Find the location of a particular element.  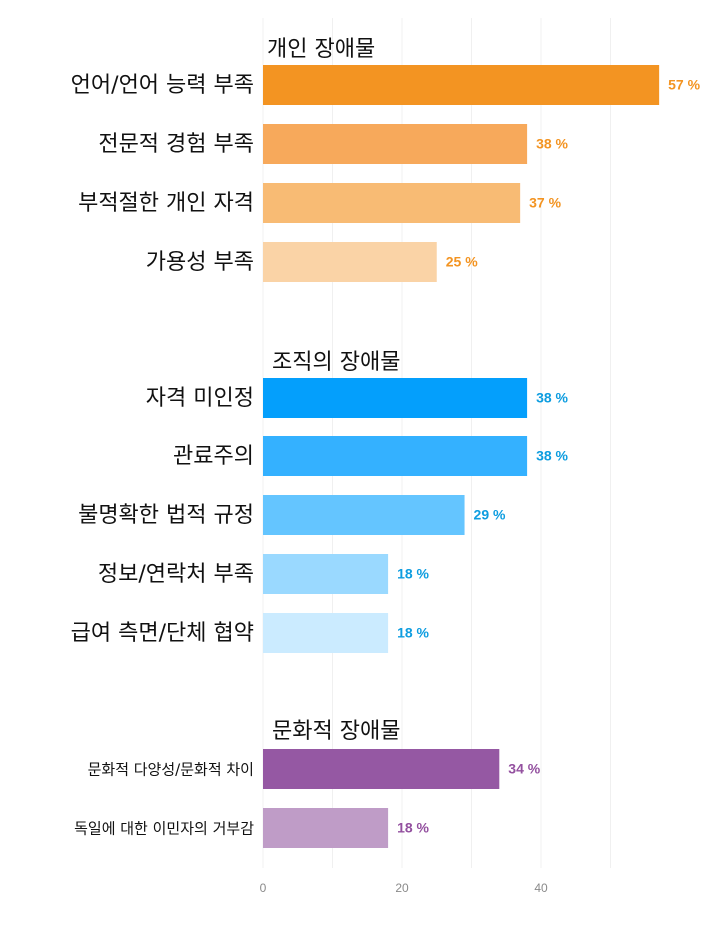

x-tick-label: 40 is located at coordinates (541, 888).